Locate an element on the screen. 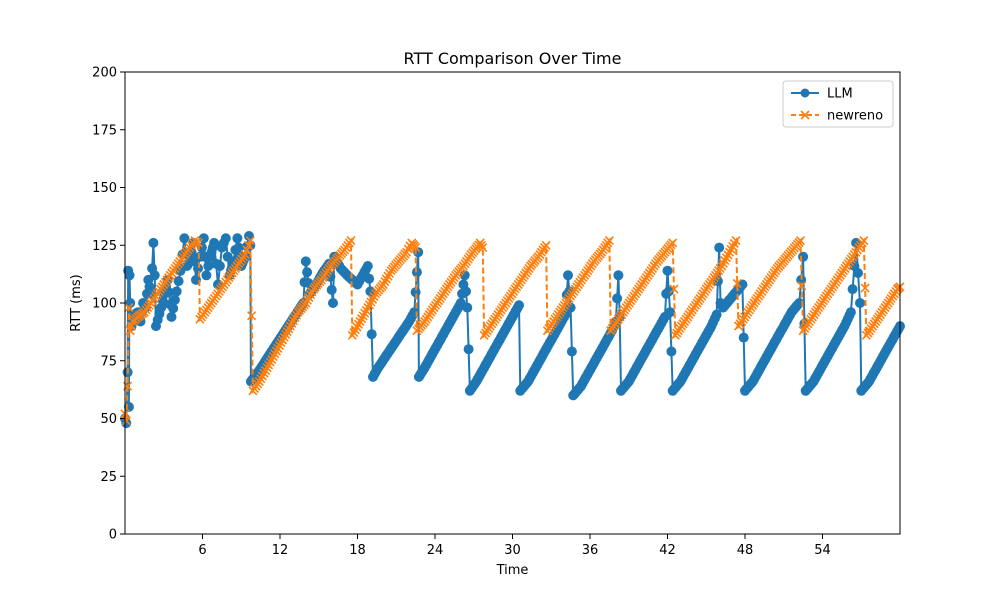 This screenshot has height=600, width=1000. x-tick-label: 12 is located at coordinates (280, 550).